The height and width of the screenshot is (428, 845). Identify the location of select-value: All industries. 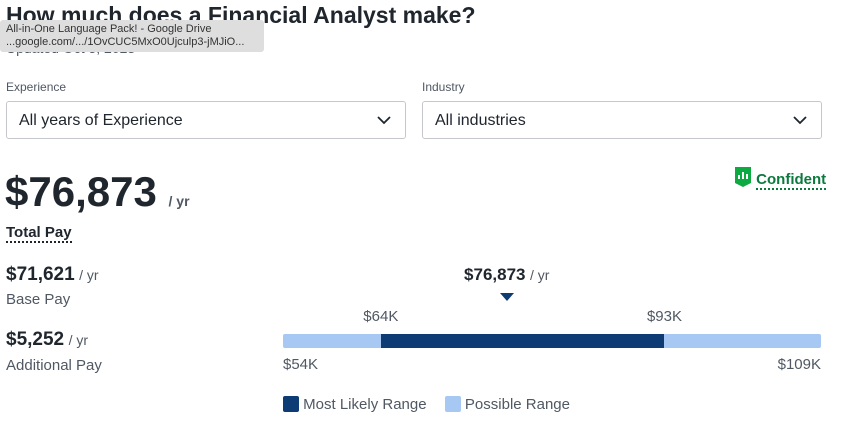
(480, 120).